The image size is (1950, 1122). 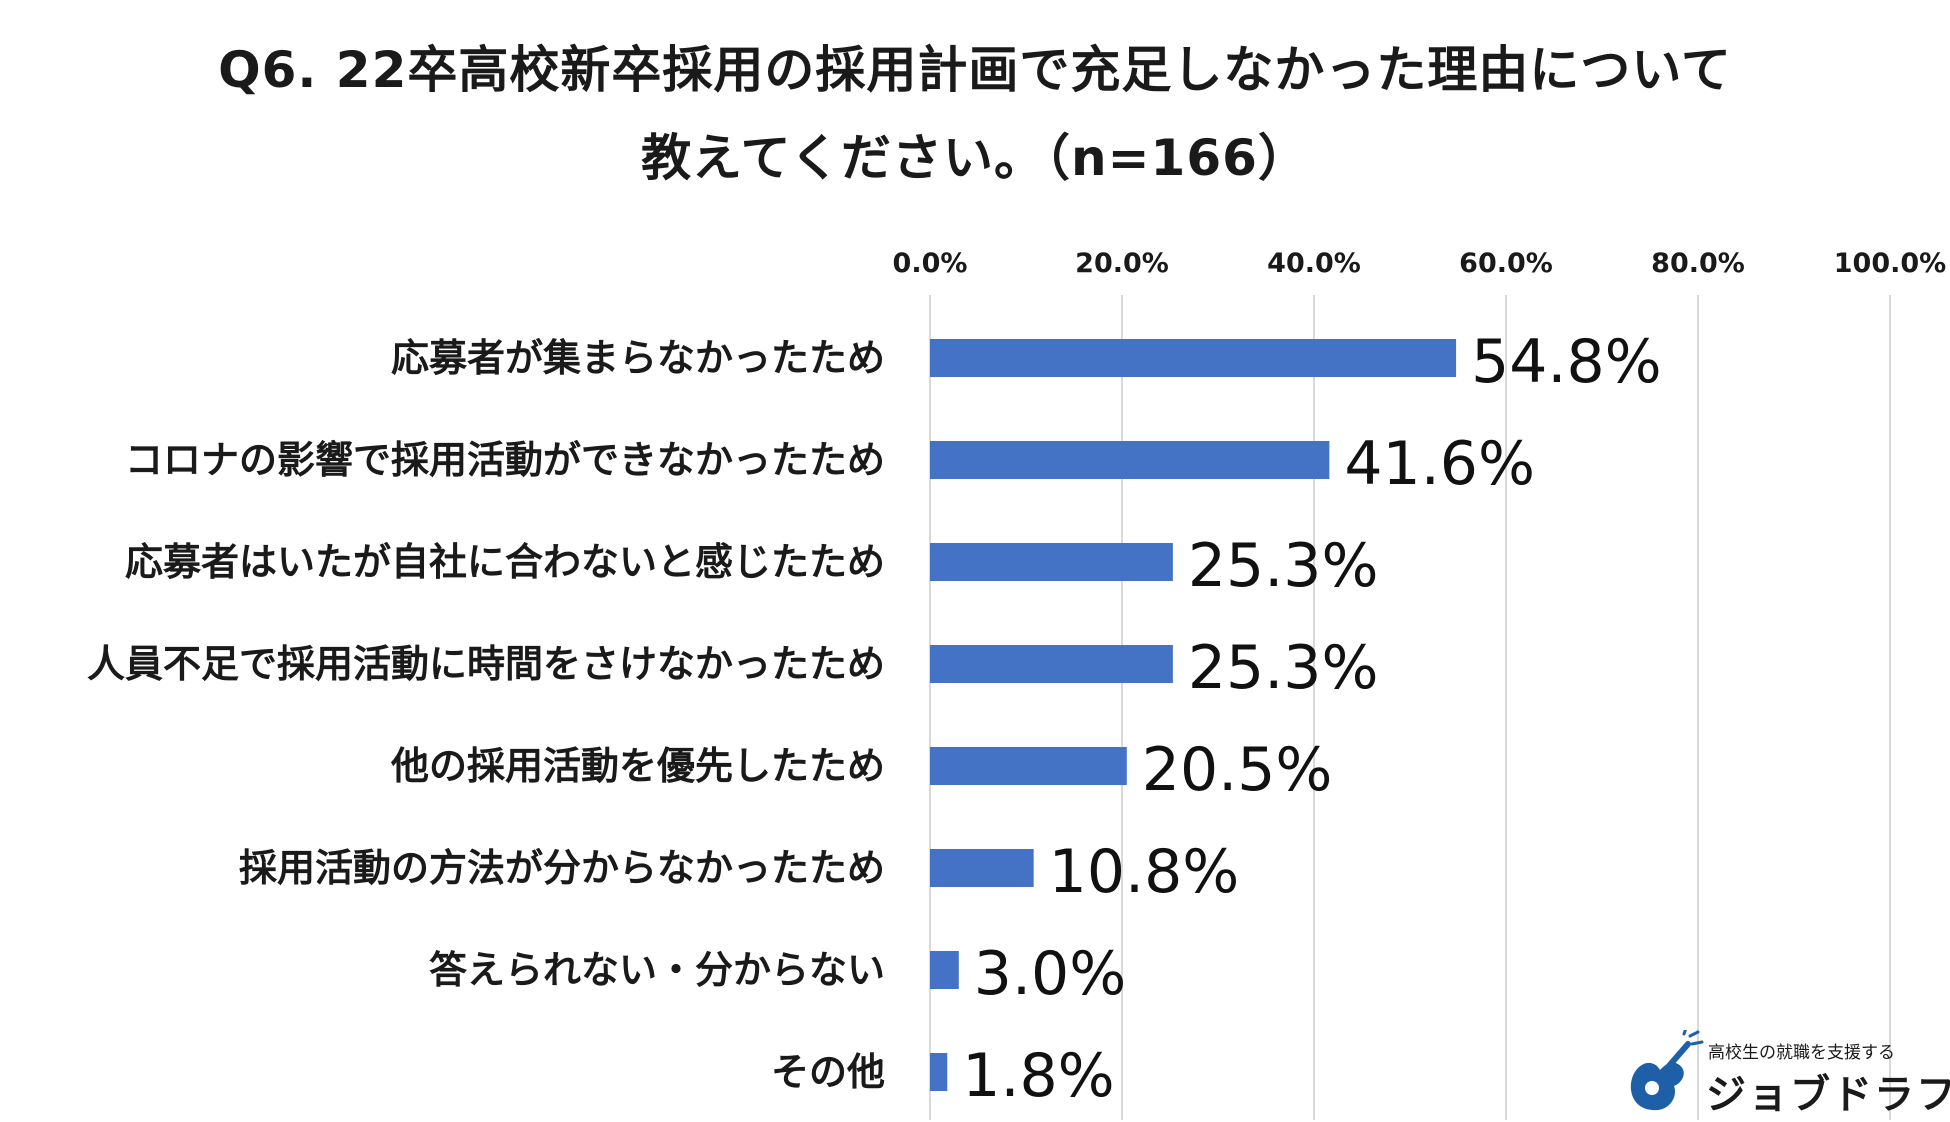 I want to click on x-tick-label: 100.0%, so click(x=1890, y=263).